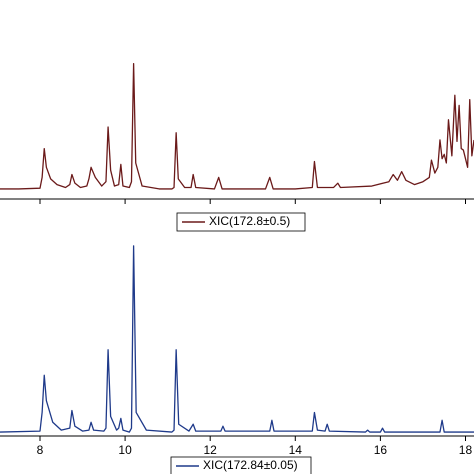  What do you see at coordinates (296, 450) in the screenshot?
I see `x-tick-label: 14` at bounding box center [296, 450].